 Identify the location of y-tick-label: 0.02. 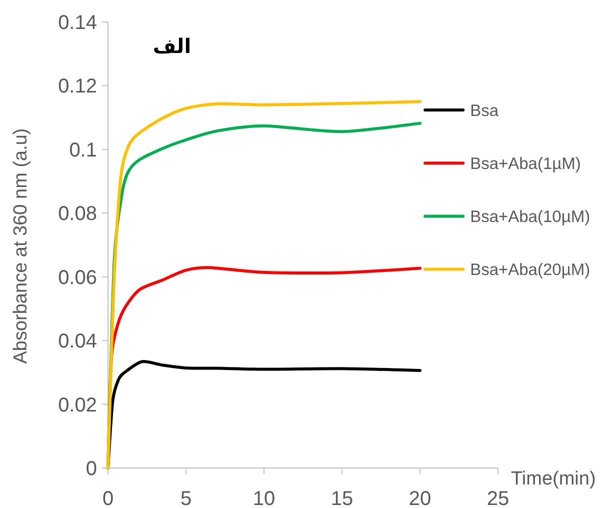
(77, 405).